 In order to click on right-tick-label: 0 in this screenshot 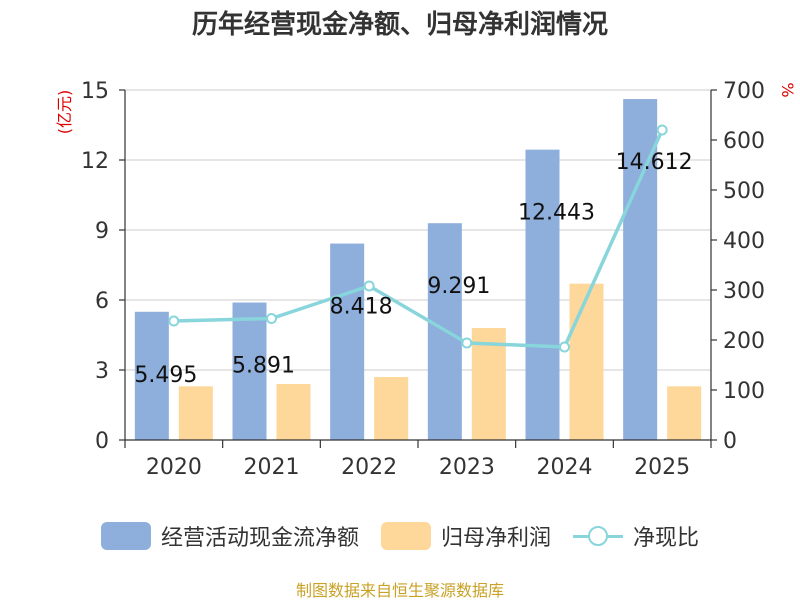, I will do `click(730, 441)`.